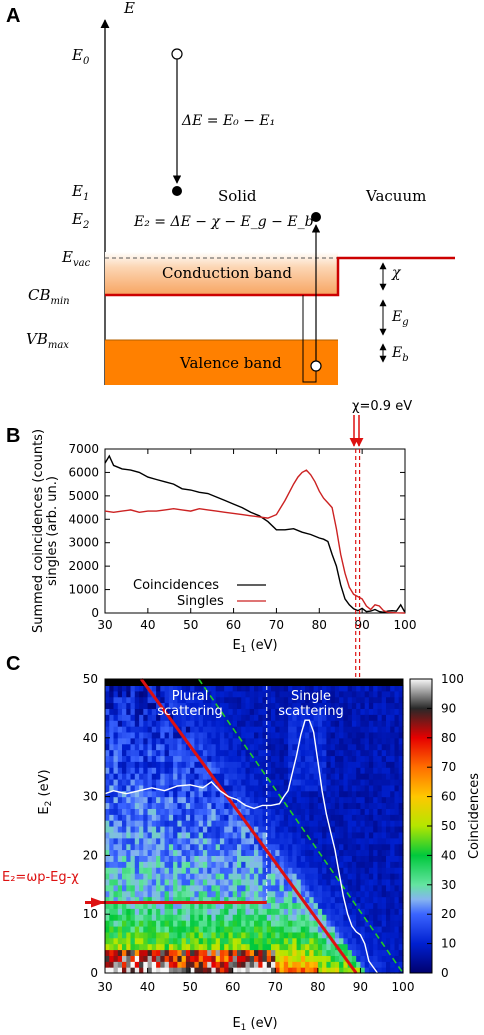 The image size is (484, 1035). I want to click on legend-coincidences-label: Coincidences, so click(176, 585).